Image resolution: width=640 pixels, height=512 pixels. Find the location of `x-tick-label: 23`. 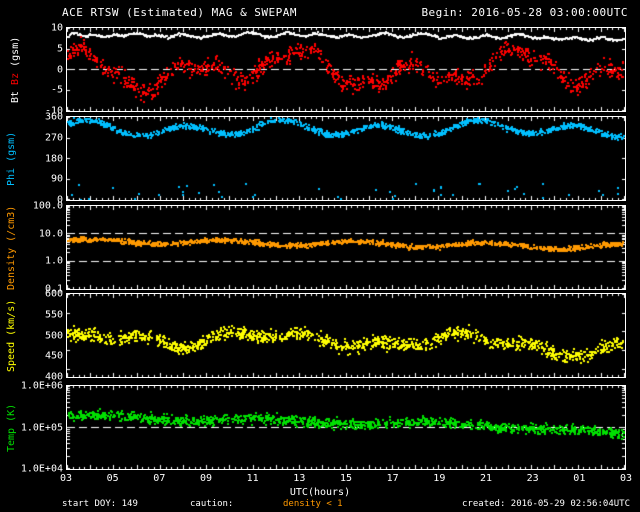

x-tick-label: 23 is located at coordinates (532, 478).